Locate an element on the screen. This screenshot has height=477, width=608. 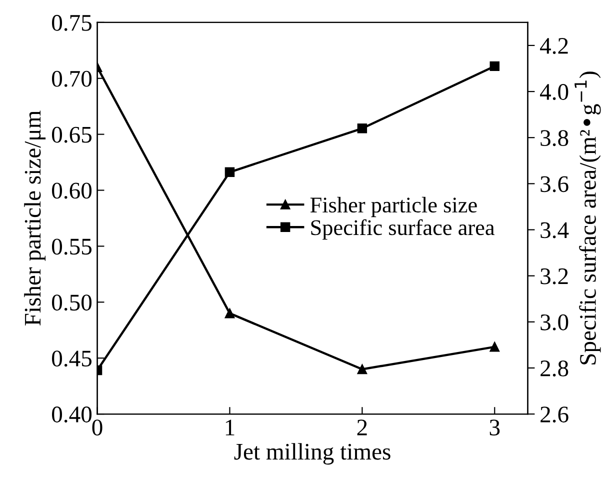
x-tick-label: 2 is located at coordinates (362, 428).